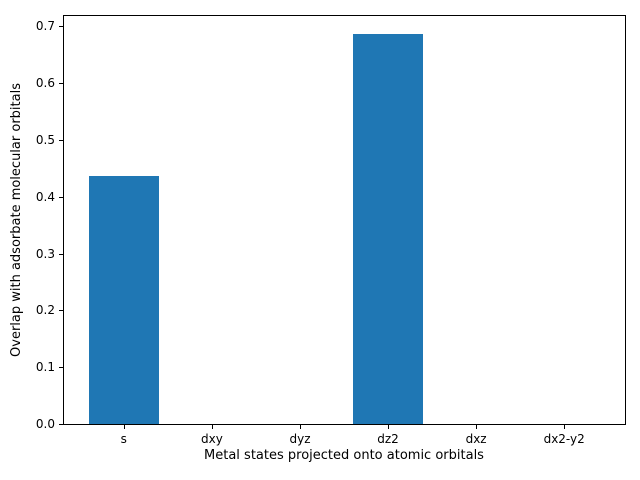  Describe the element at coordinates (211, 439) in the screenshot. I see `x-tick-label-dxy: dxy` at that location.